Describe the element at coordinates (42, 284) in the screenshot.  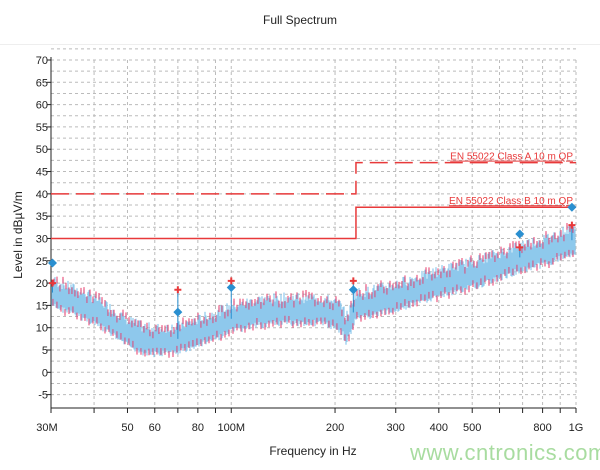
I see `y-tick-label: 20` at that location.